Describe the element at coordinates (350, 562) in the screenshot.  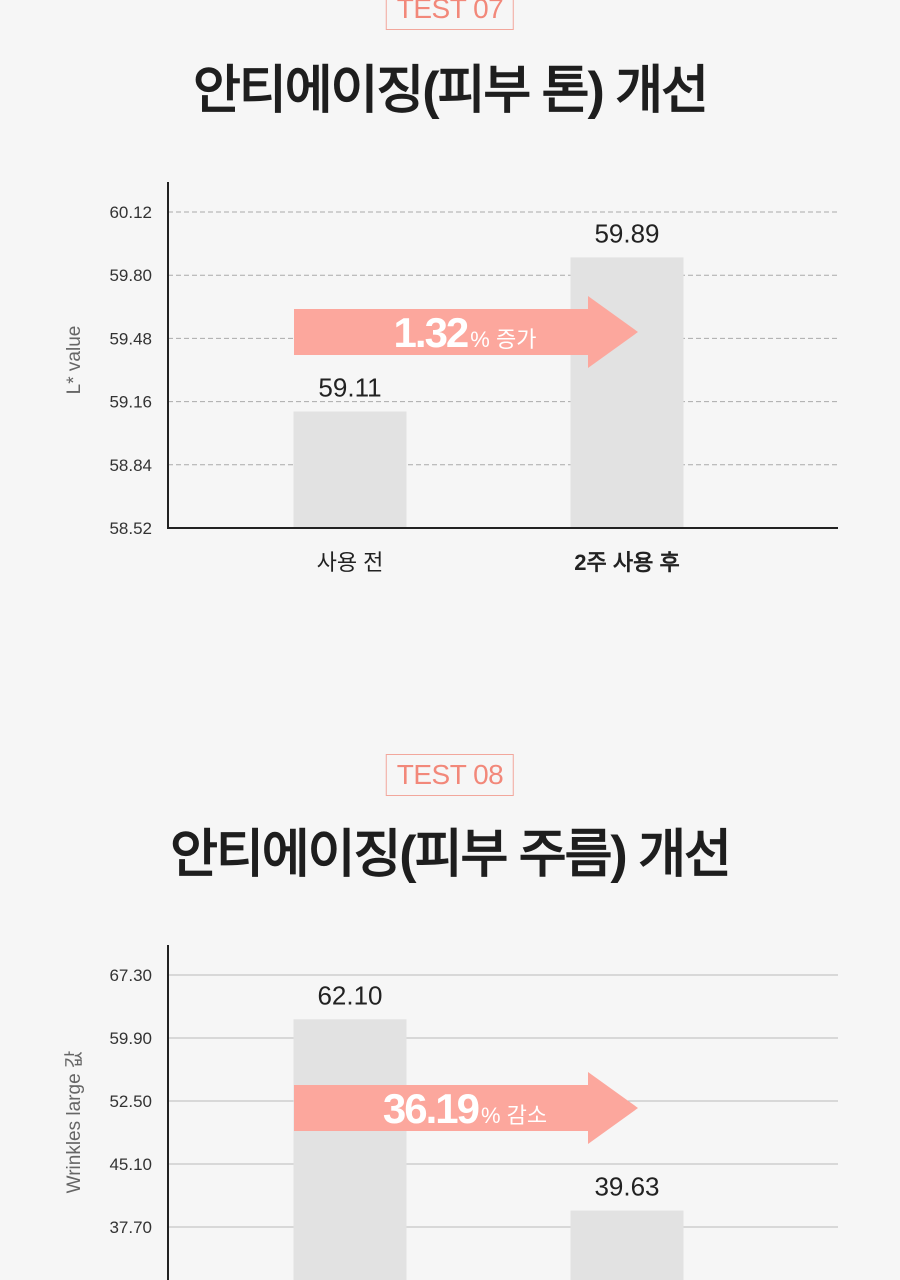
I see `x-category-label: 사용 전` at that location.